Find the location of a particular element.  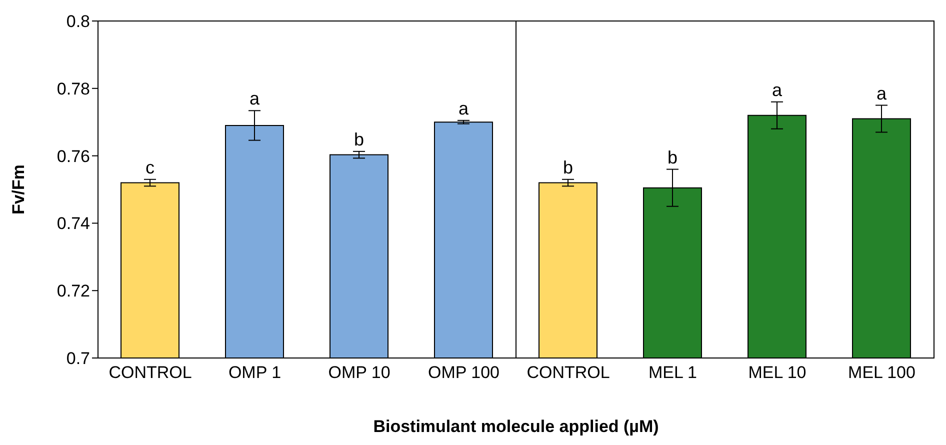

x-tick-label: OMP 10 is located at coordinates (359, 372).